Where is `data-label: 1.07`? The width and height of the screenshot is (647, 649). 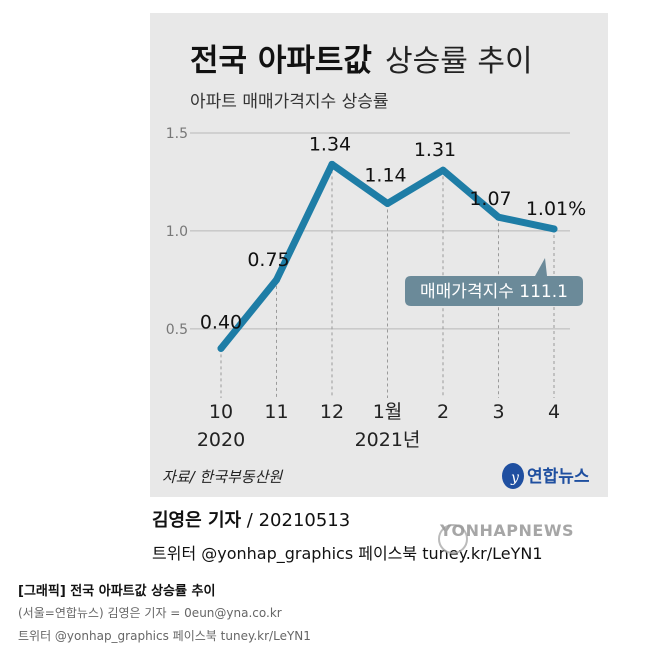 data-label: 1.07 is located at coordinates (490, 199).